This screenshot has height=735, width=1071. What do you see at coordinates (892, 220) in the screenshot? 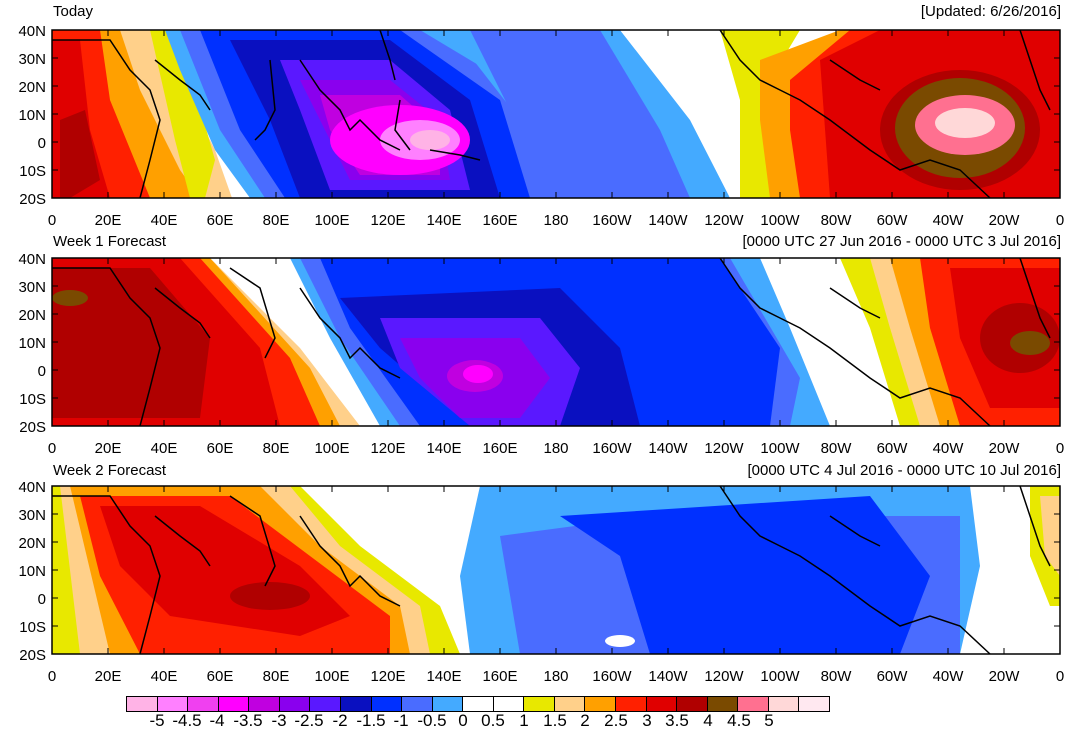
I see `lon-label: 60W` at bounding box center [892, 220].